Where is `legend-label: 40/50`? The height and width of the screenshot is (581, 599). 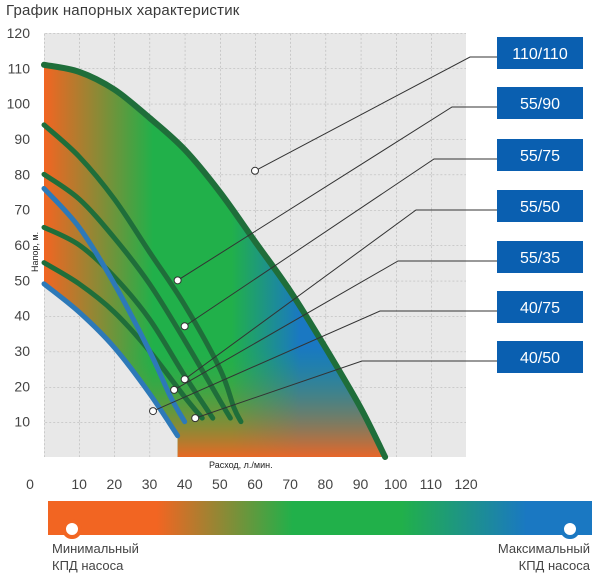
legend-label: 40/50 is located at coordinates (540, 358).